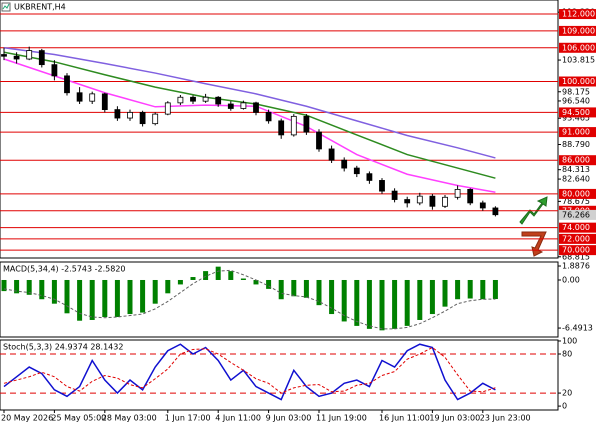  Describe the element at coordinates (188, 418) in the screenshot. I see `x-tick-label: 1 Jun 17:00` at that location.